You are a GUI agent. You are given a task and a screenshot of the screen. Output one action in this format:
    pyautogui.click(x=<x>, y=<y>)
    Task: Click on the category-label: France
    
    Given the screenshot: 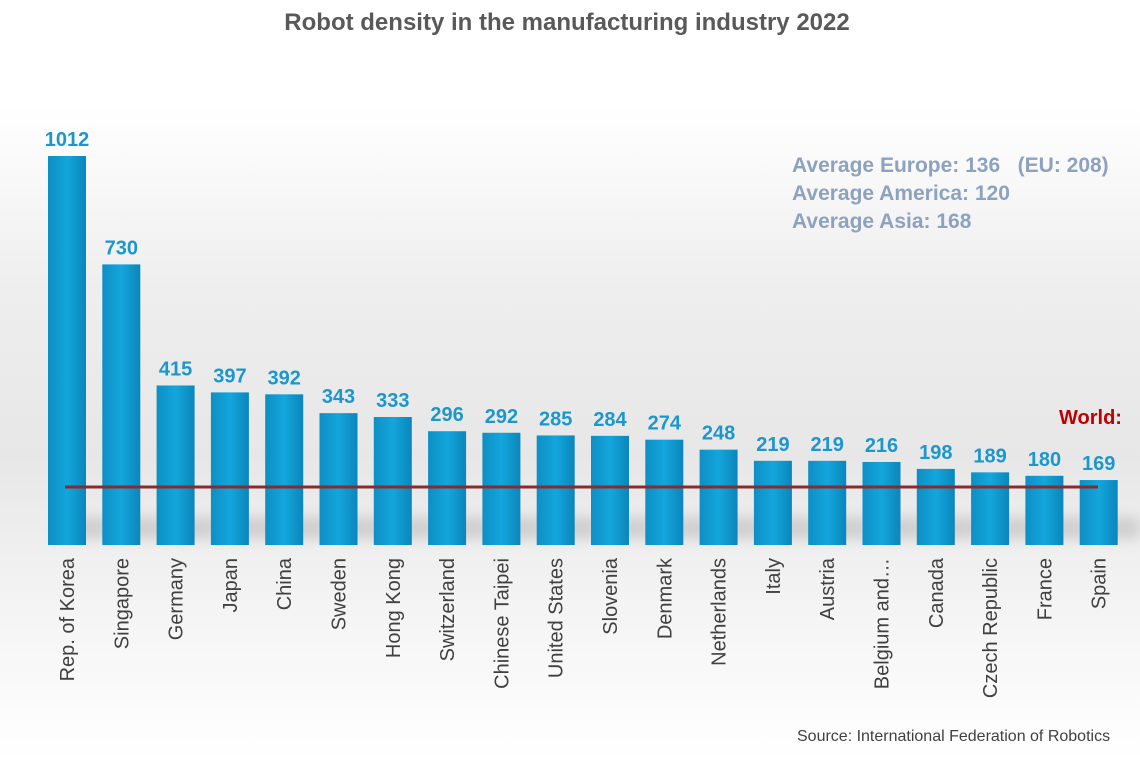 What is the action you would take?
    pyautogui.click(x=1045, y=589)
    